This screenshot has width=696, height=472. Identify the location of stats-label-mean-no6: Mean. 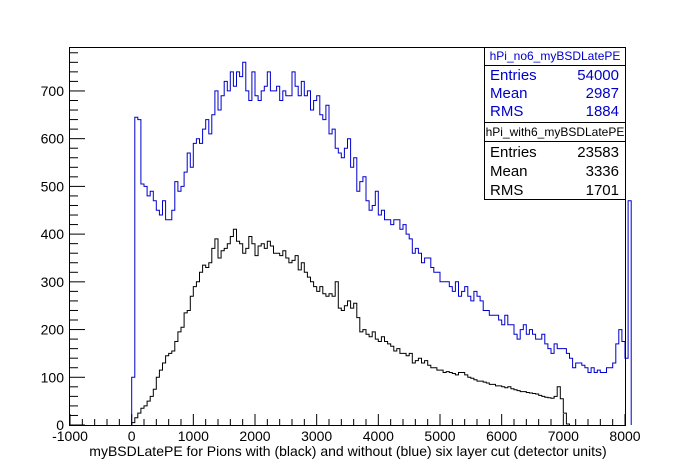
(509, 93).